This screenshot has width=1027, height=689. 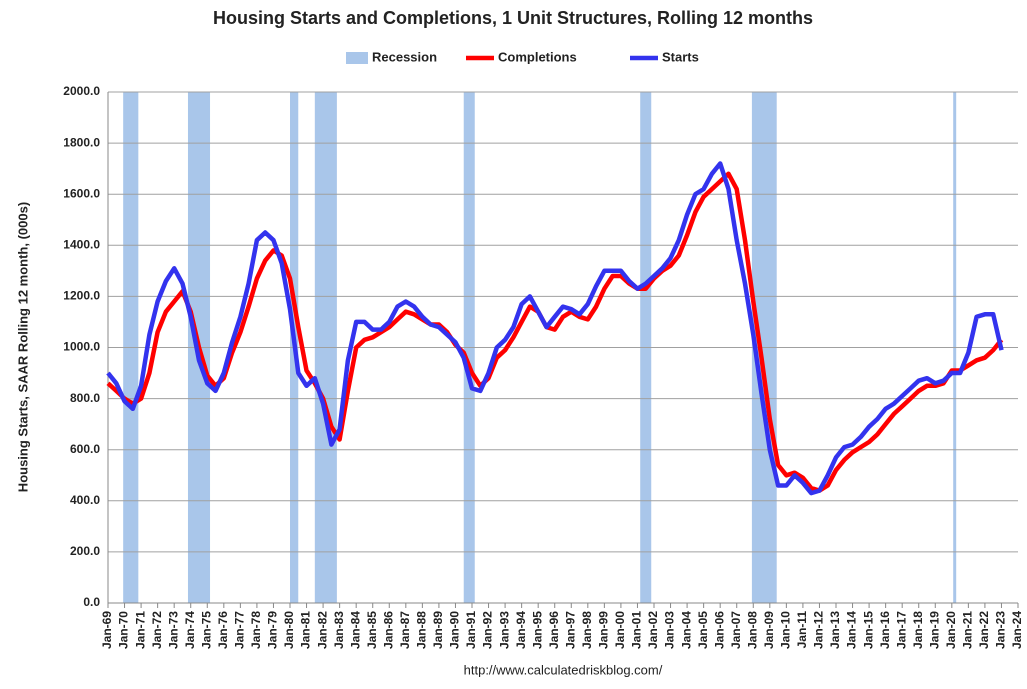 What do you see at coordinates (339, 630) in the screenshot?
I see `x-tick-label: Jan-83` at bounding box center [339, 630].